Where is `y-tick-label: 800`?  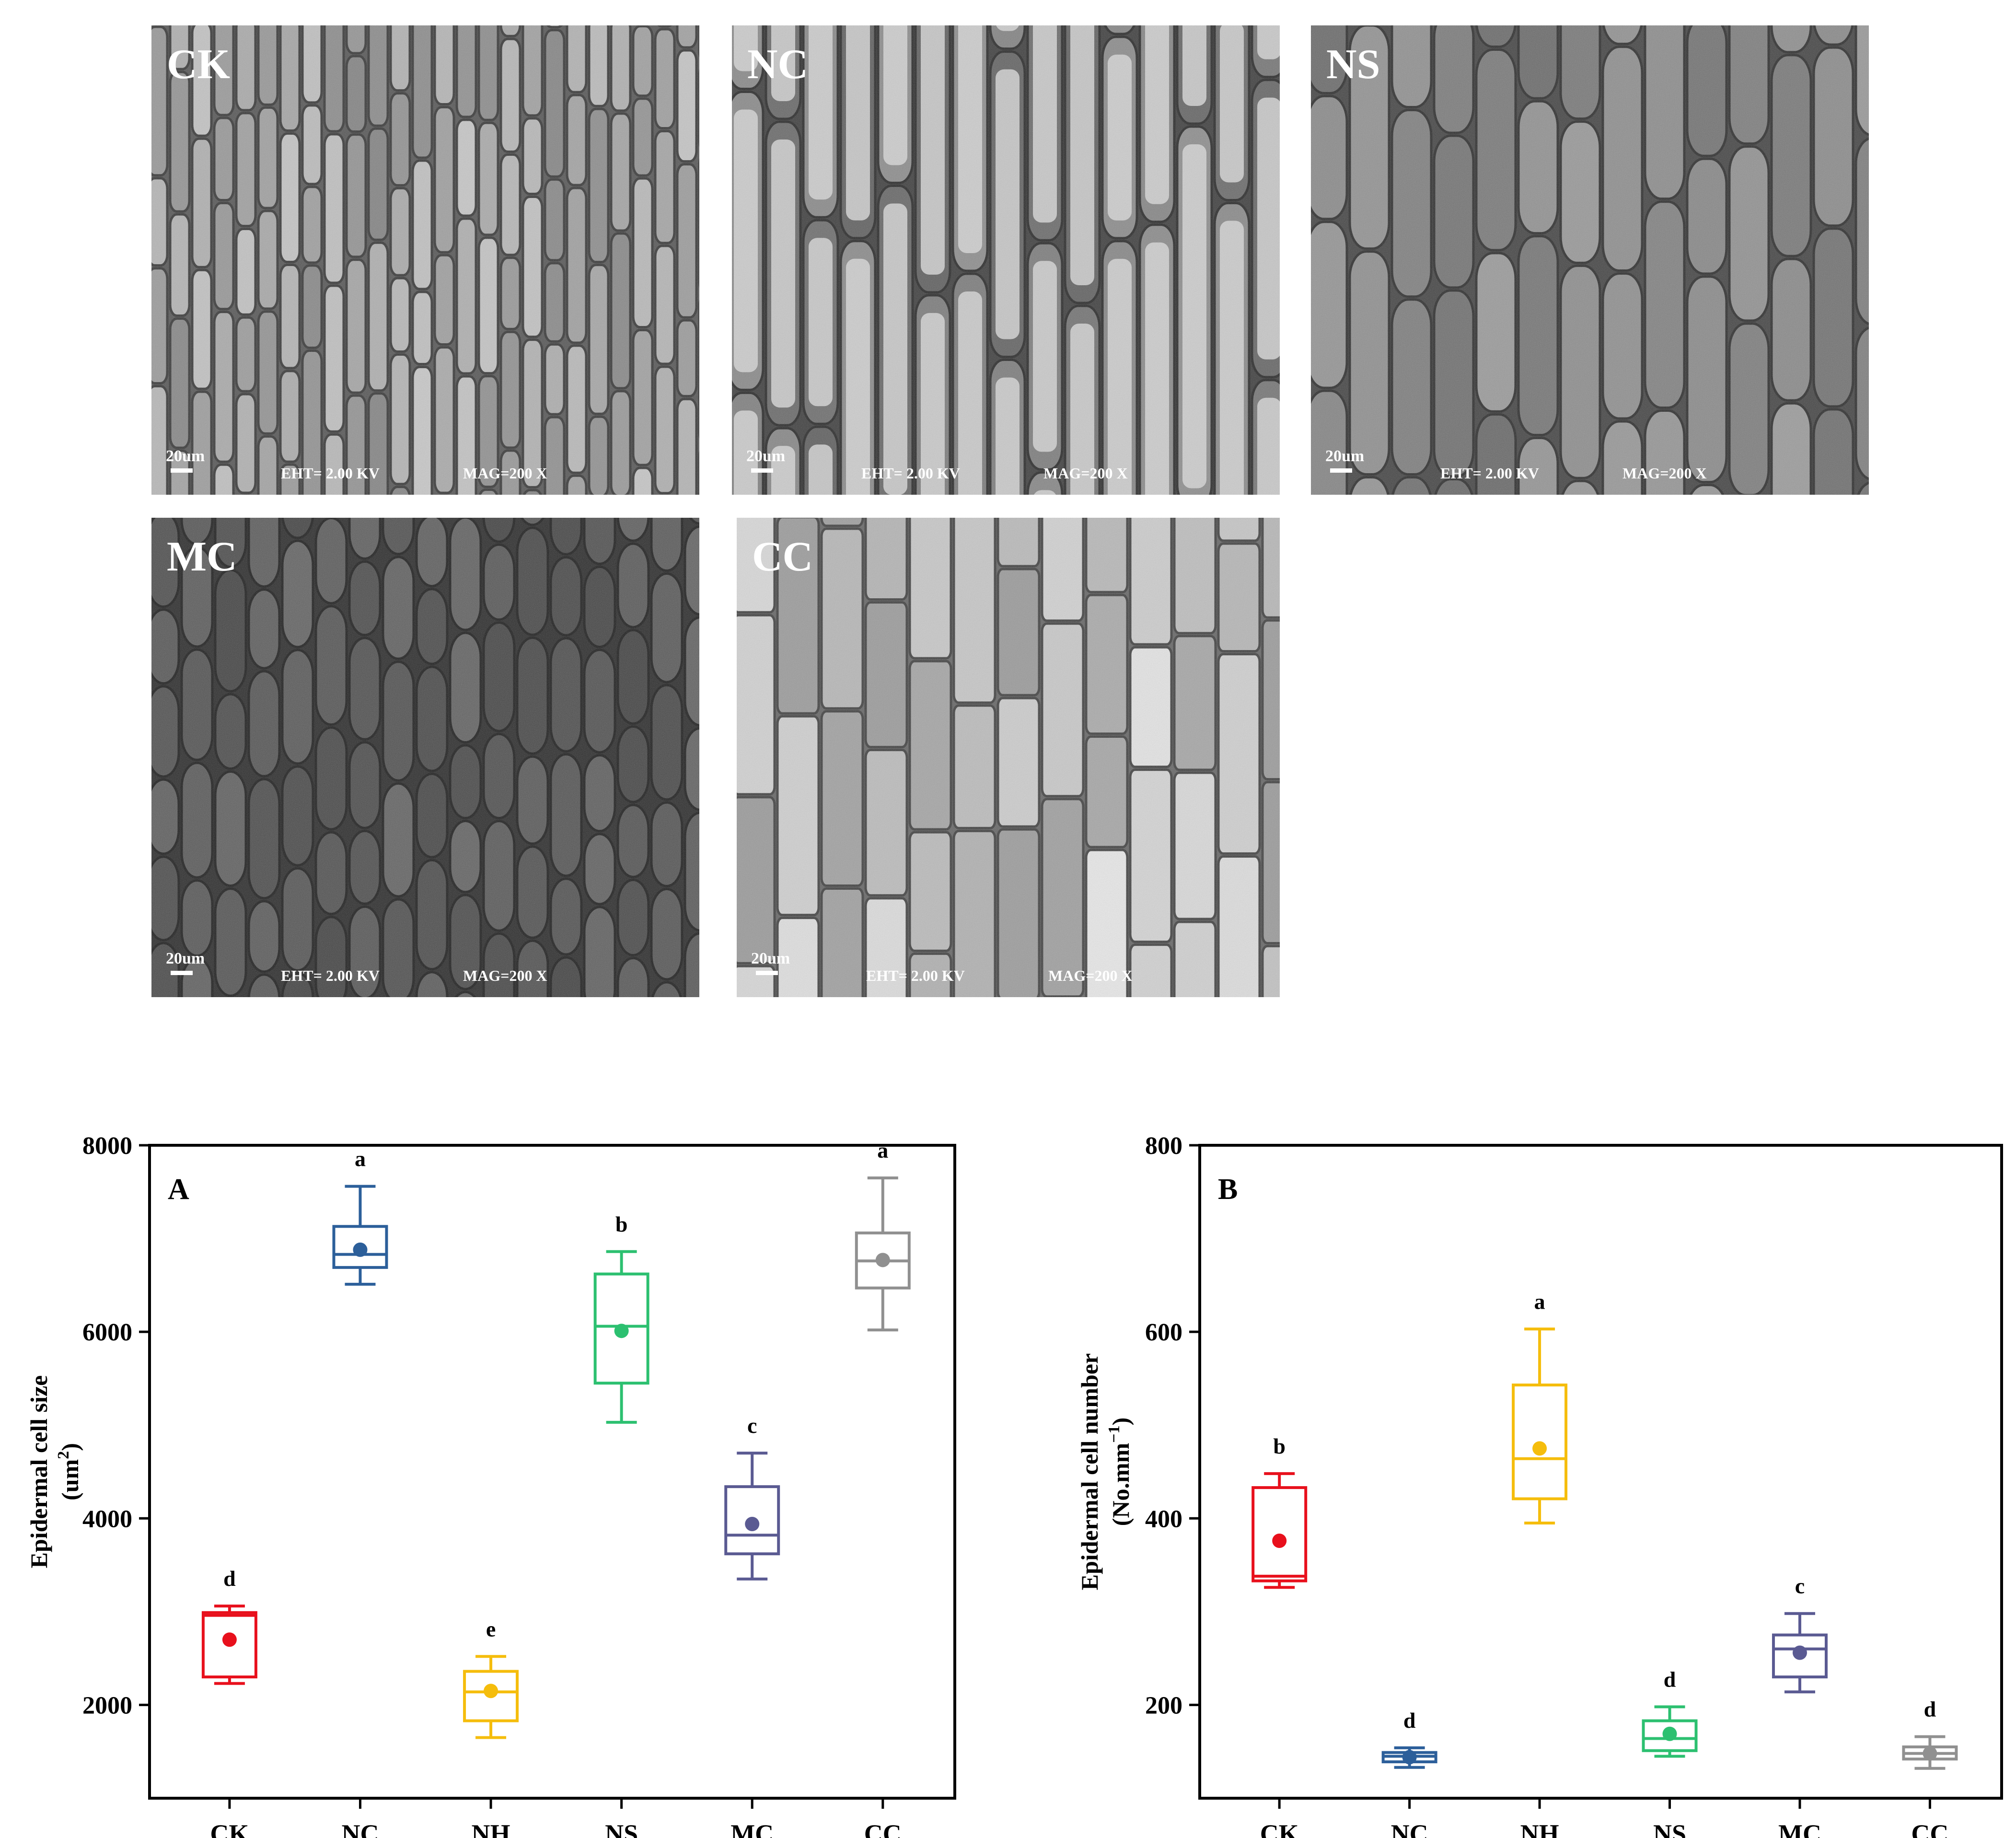
y-tick-label: 800 is located at coordinates (1163, 1146).